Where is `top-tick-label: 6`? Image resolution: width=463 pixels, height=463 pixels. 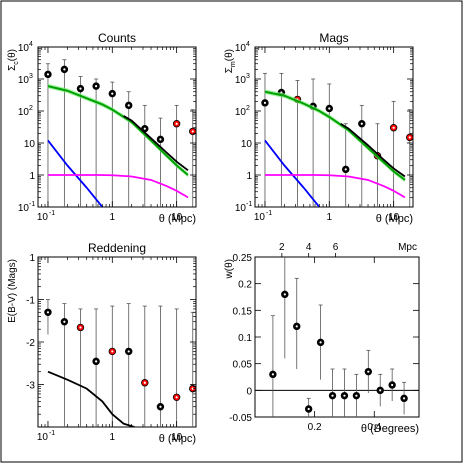
top-tick-label: 6 is located at coordinates (336, 247).